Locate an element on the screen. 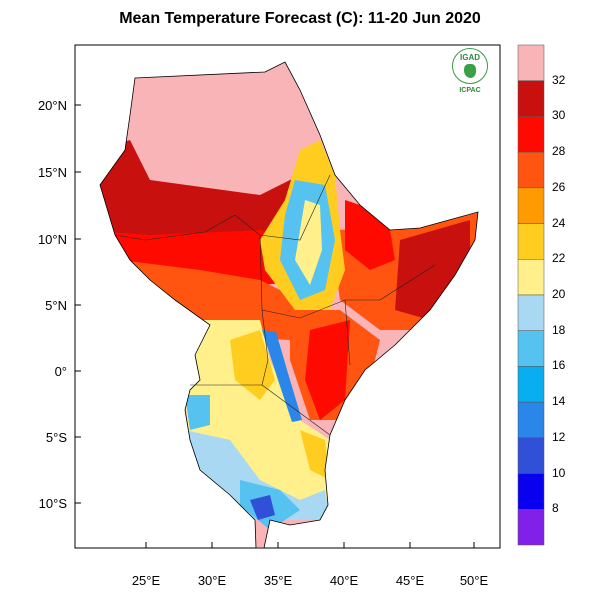 This screenshot has height=600, width=600. colorbar-label: 16 is located at coordinates (559, 365).